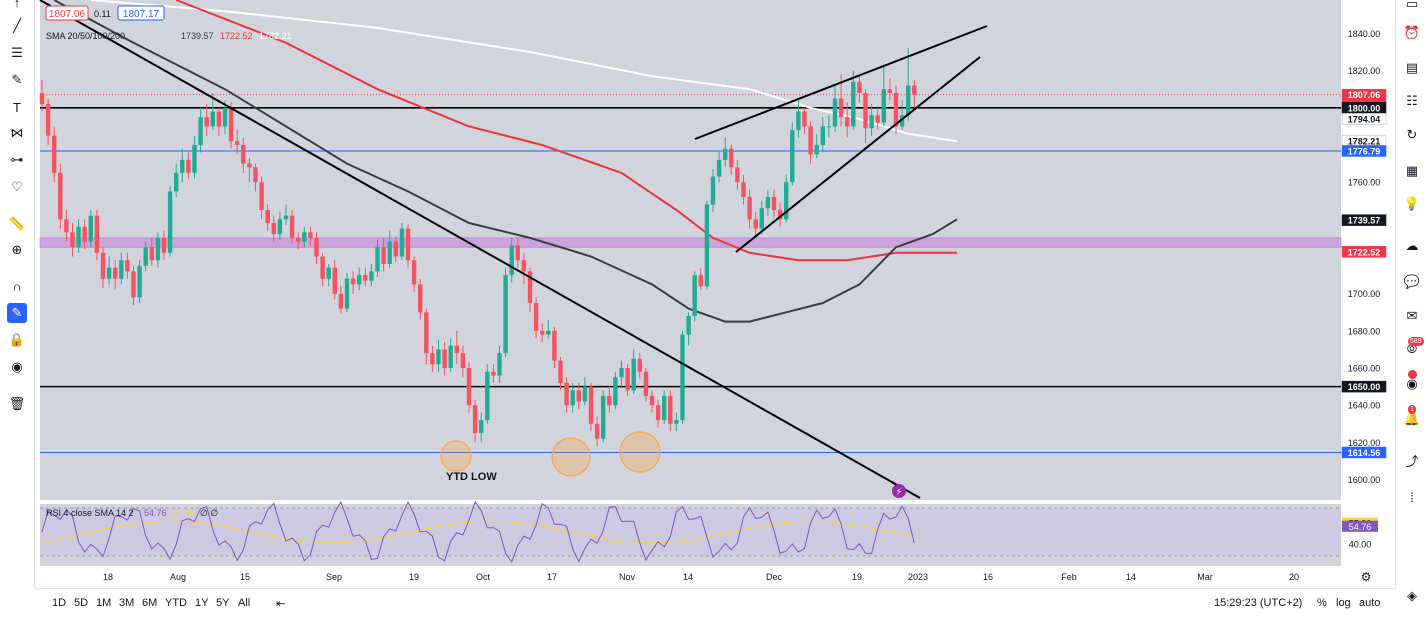 This screenshot has height=618, width=1428. What do you see at coordinates (17, 313) in the screenshot?
I see `lock-drawing-icon: ✎` at bounding box center [17, 313].